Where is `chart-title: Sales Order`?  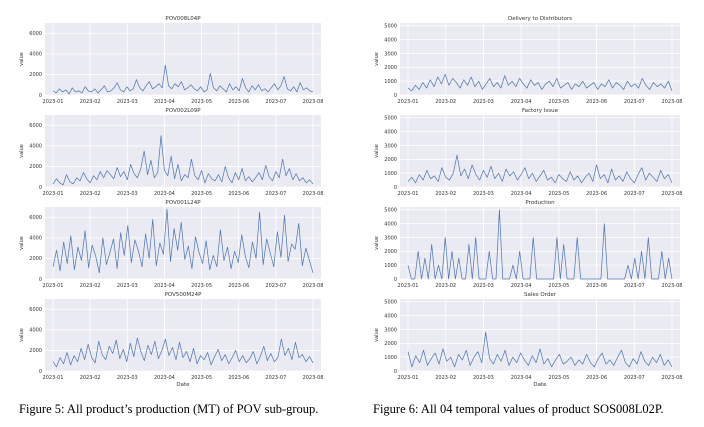 chart-title: Sales Order is located at coordinates (540, 295).